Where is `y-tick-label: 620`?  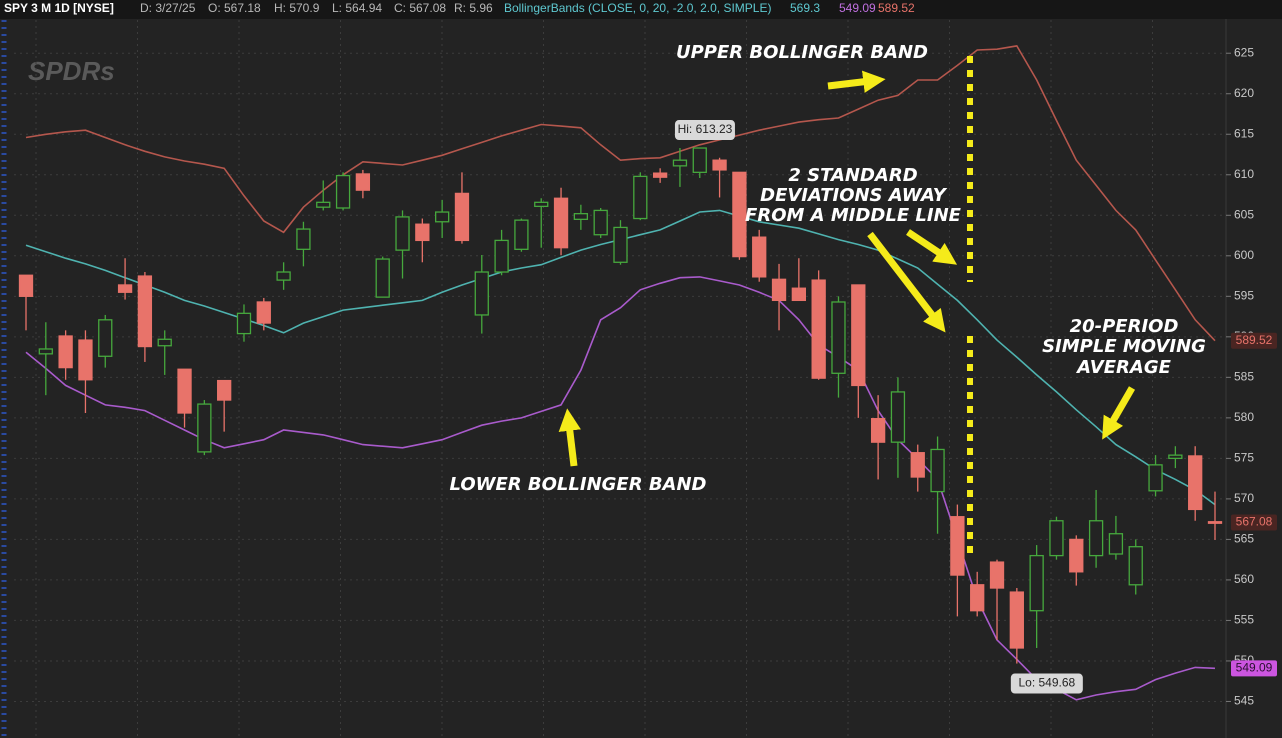
y-tick-label: 620 is located at coordinates (1244, 93).